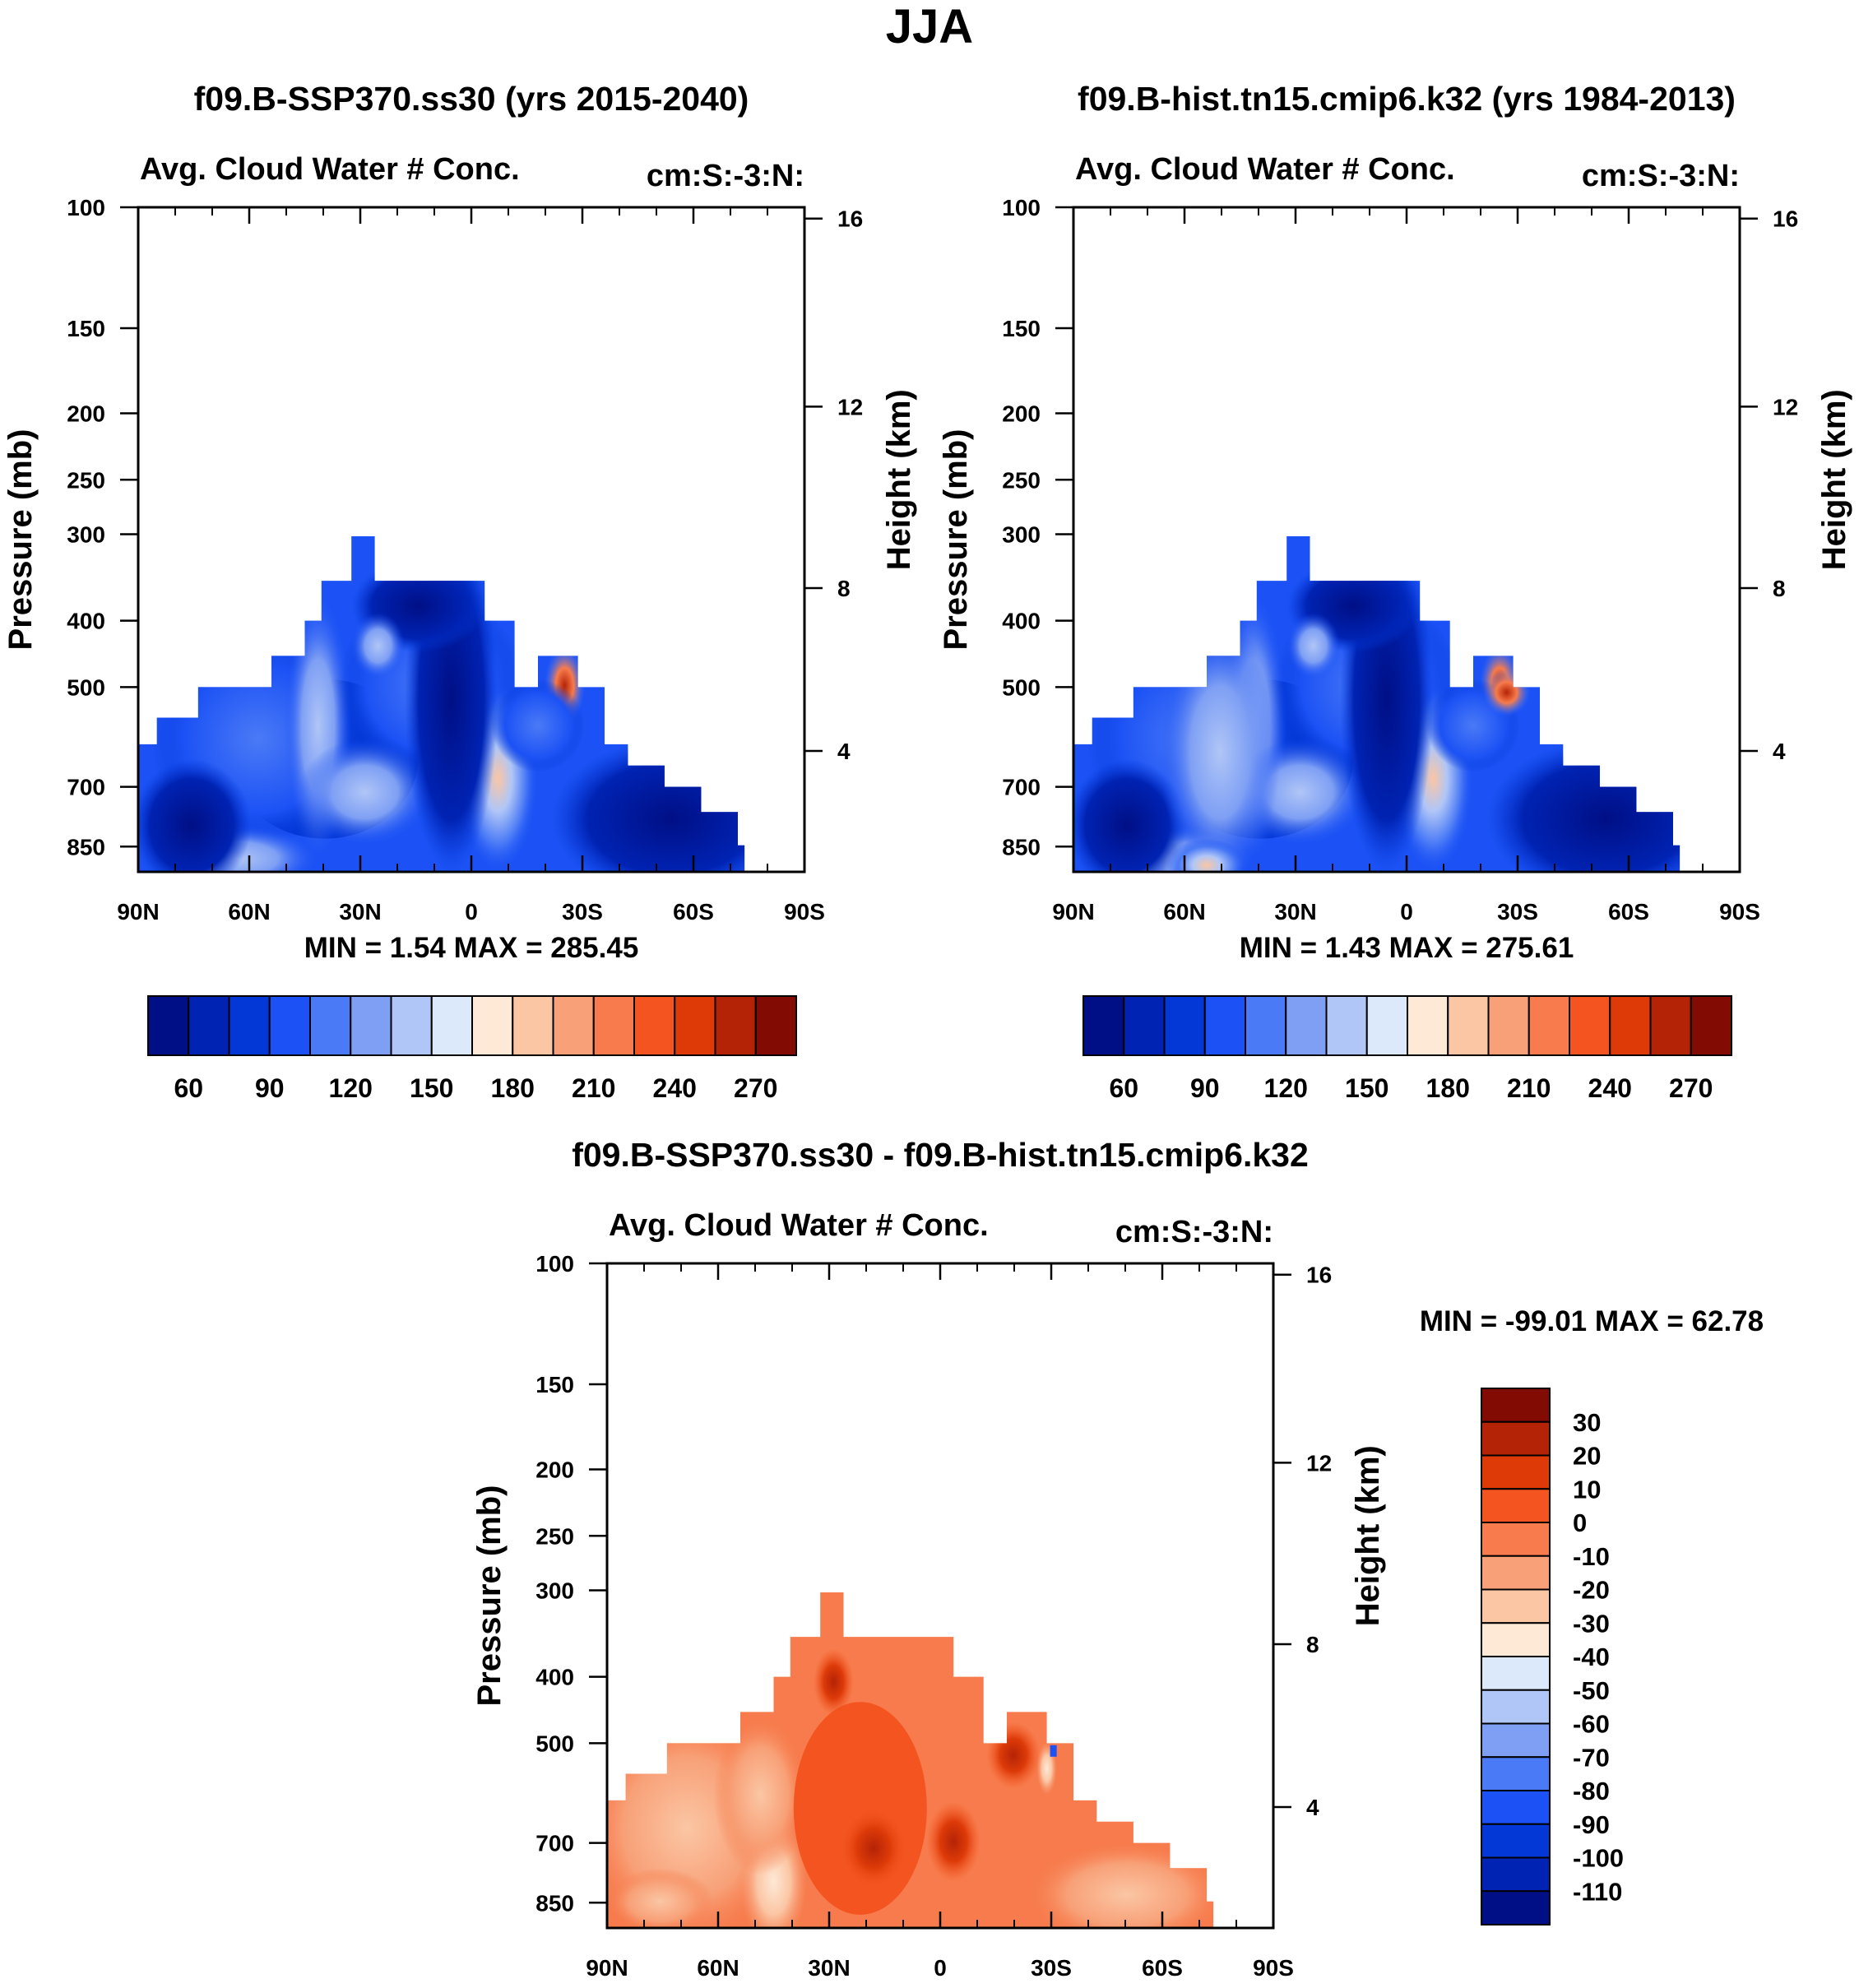  What do you see at coordinates (1406, 912) in the screenshot?
I see `x-tick-label: 0` at bounding box center [1406, 912].